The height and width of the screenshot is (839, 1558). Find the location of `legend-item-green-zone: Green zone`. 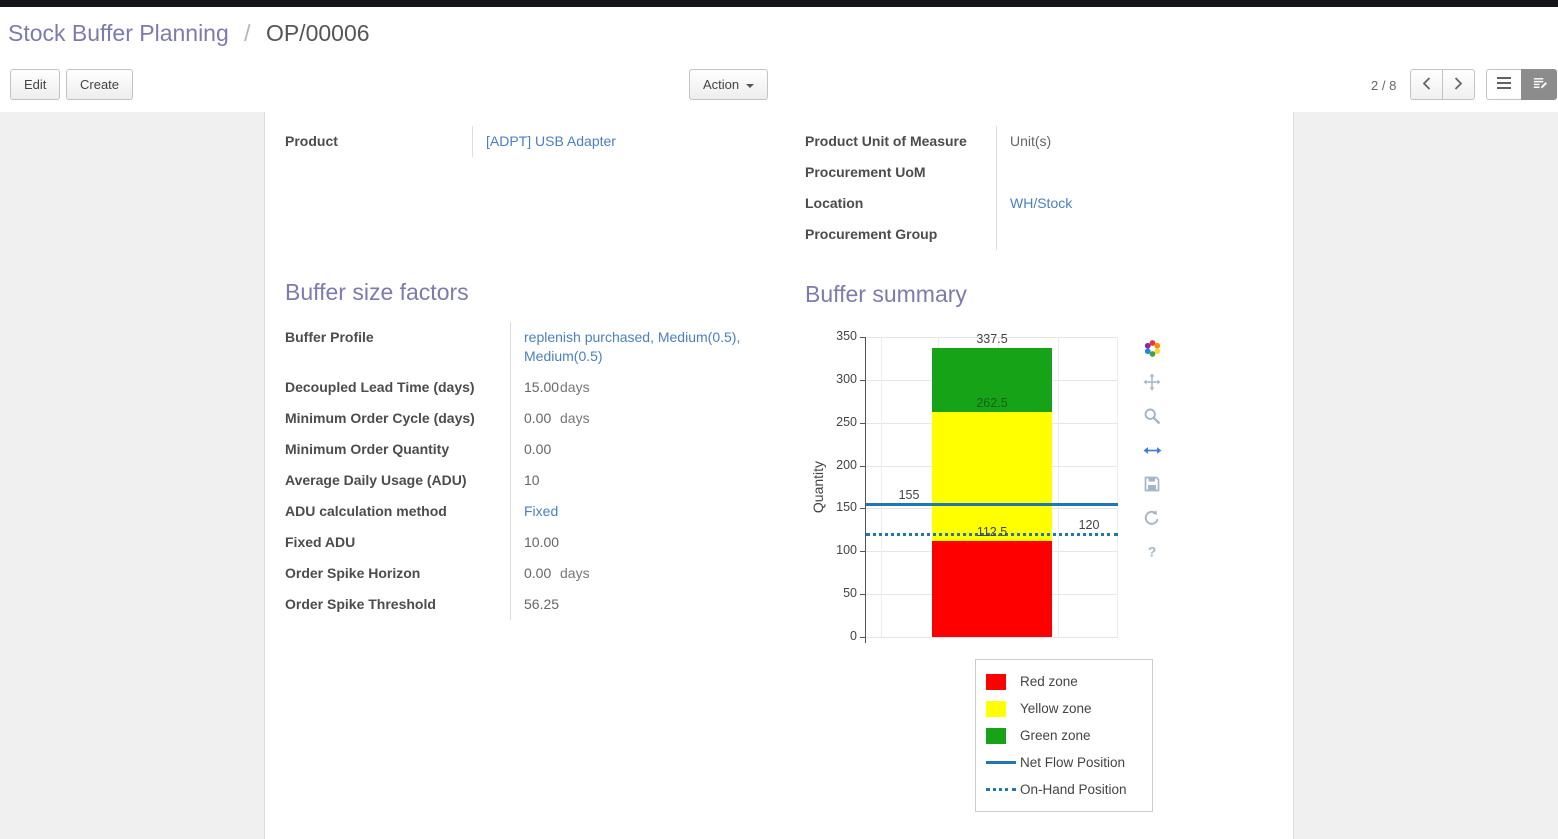

legend-item-green-zone: Green zone is located at coordinates (1067, 735).